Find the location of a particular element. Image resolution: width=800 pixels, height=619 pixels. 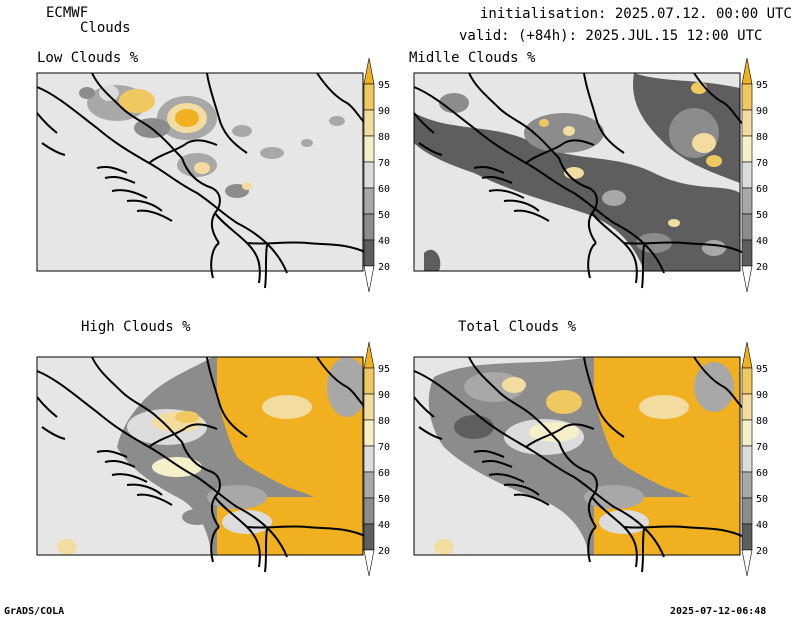

panel-title-low: Low Clouds % is located at coordinates (88, 58).